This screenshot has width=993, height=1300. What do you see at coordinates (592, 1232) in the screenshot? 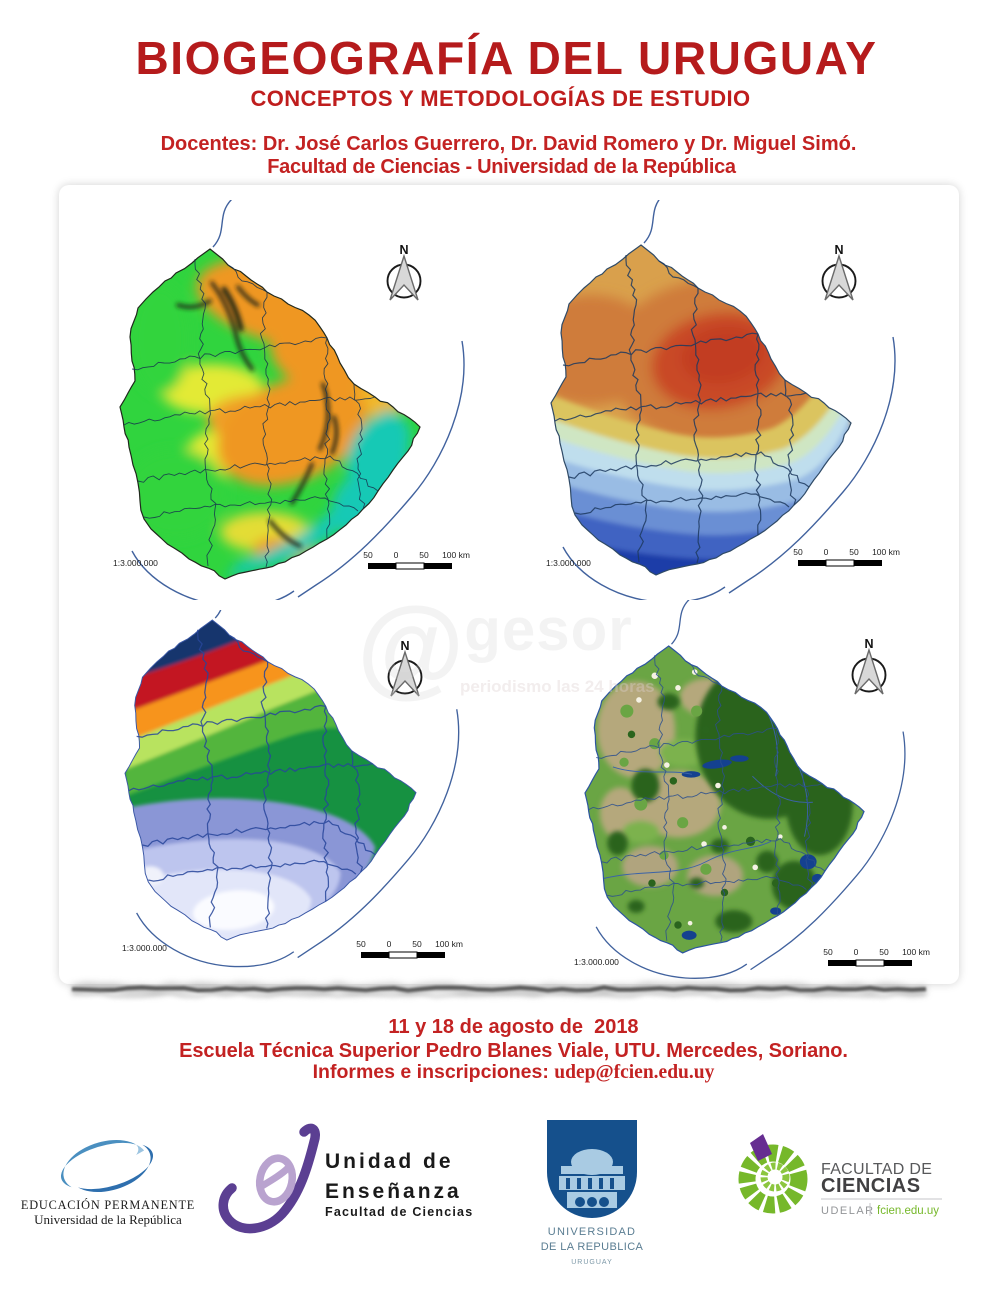
I see `svg-text: UNIVERSIDAD` at bounding box center [592, 1232].